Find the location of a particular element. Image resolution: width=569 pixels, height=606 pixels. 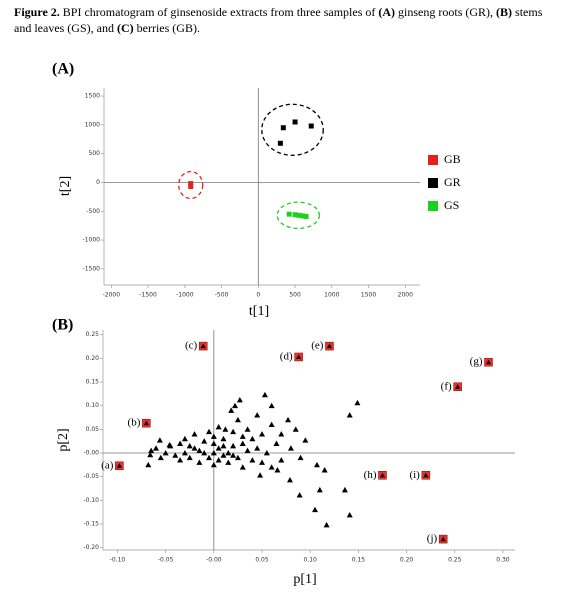

x-tick-label: 0.15 is located at coordinates (359, 560).